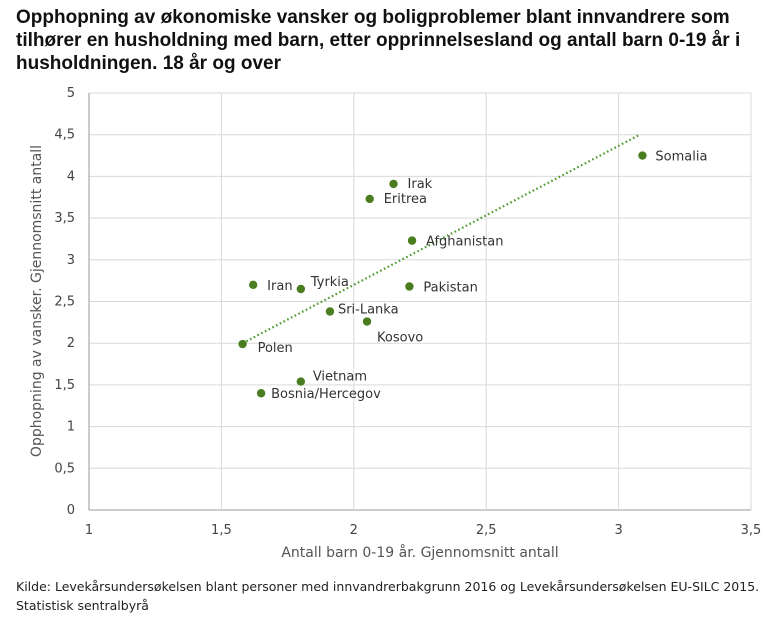 This screenshot has height=627, width=775. I want to click on point-label: Polen, so click(275, 348).